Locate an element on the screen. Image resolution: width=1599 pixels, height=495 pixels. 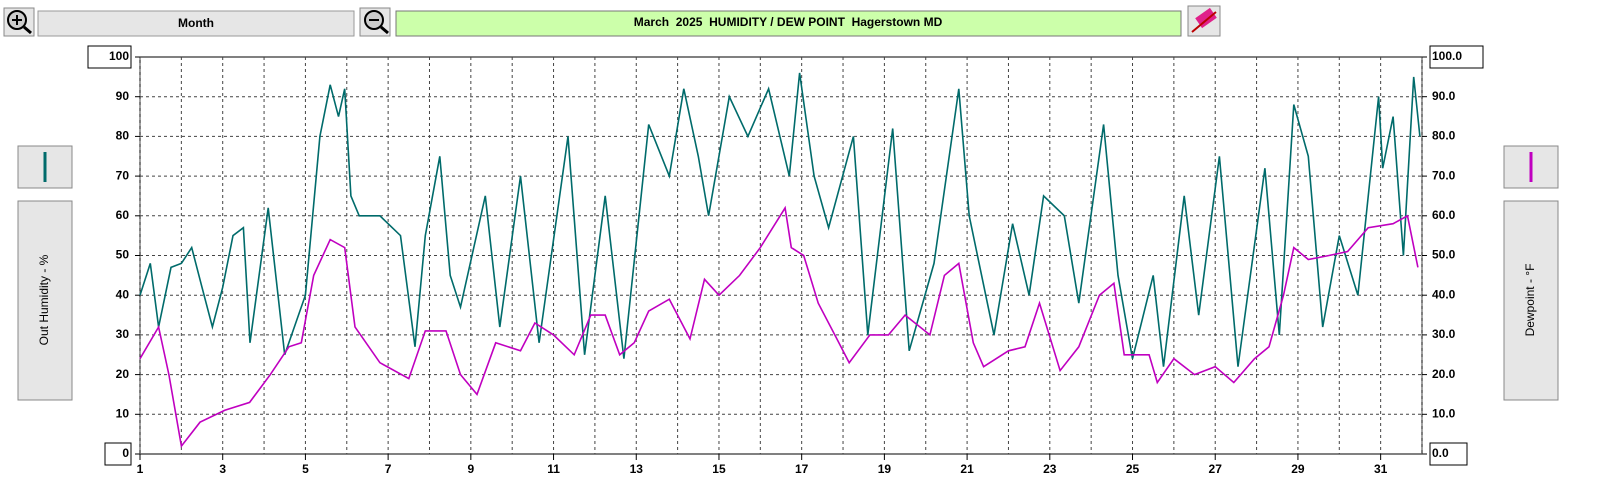
zoom-in-button is located at coordinates (19, 22).